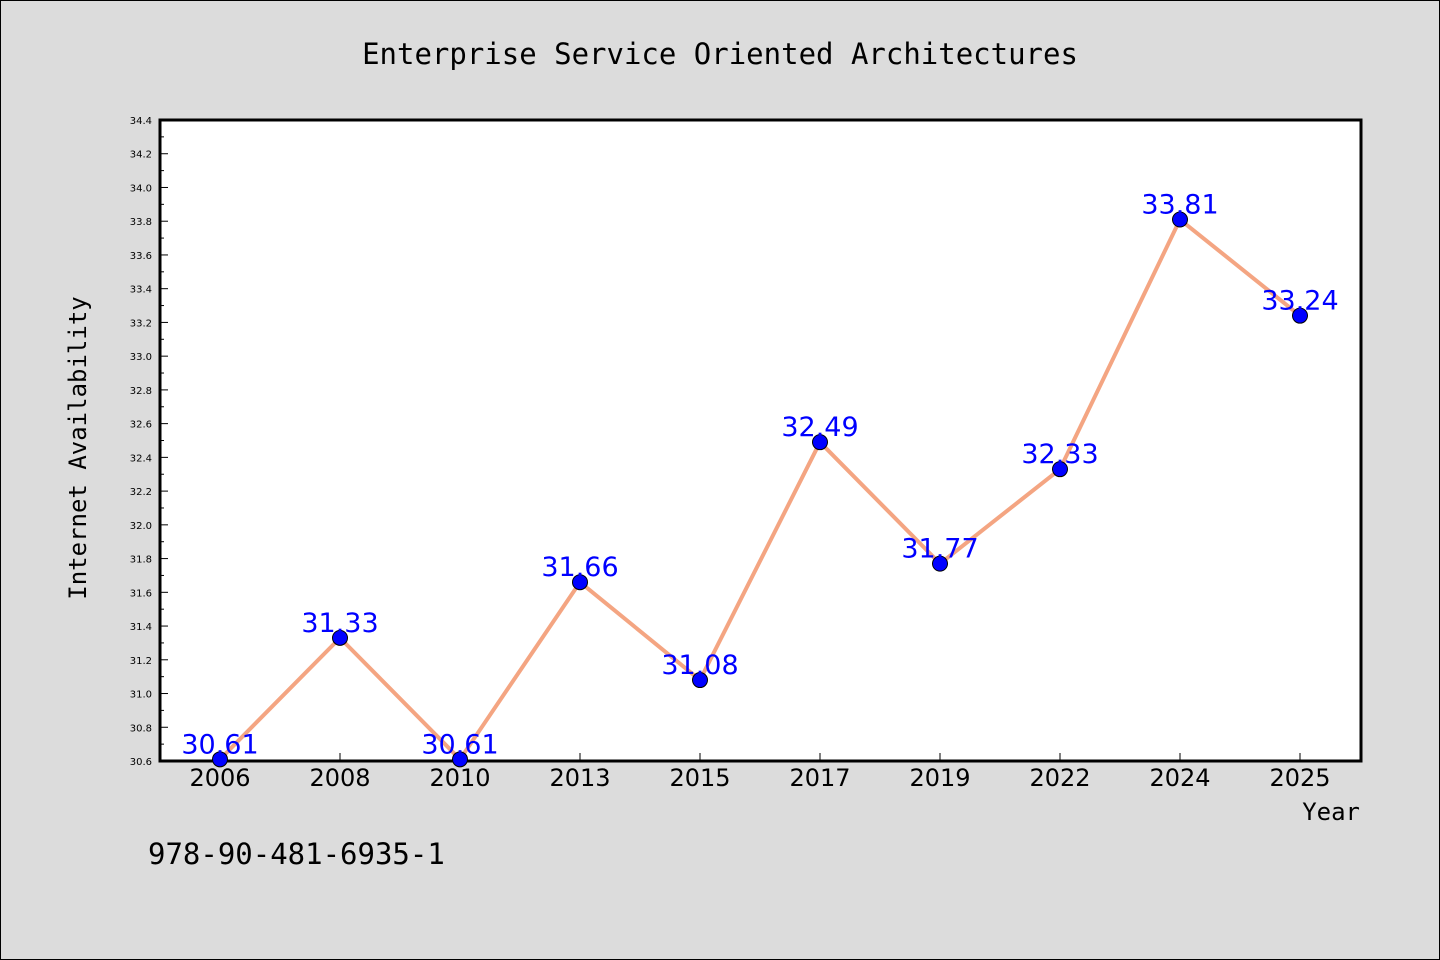 This screenshot has height=960, width=1440. What do you see at coordinates (141, 290) in the screenshot?
I see `y-tick-label: 33.4` at bounding box center [141, 290].